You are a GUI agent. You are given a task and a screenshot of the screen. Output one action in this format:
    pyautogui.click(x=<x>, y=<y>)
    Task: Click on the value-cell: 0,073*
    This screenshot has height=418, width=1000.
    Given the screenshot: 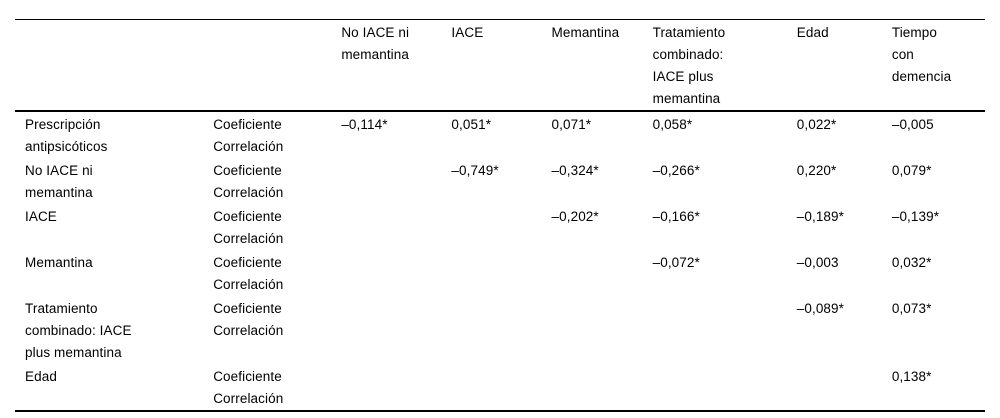 What is the action you would take?
    pyautogui.click(x=911, y=308)
    